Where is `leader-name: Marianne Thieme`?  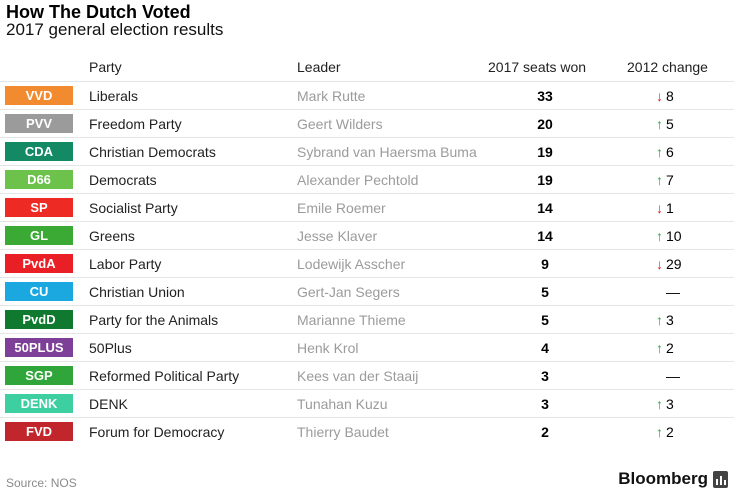
leader-name: Marianne Thieme is located at coordinates (351, 320).